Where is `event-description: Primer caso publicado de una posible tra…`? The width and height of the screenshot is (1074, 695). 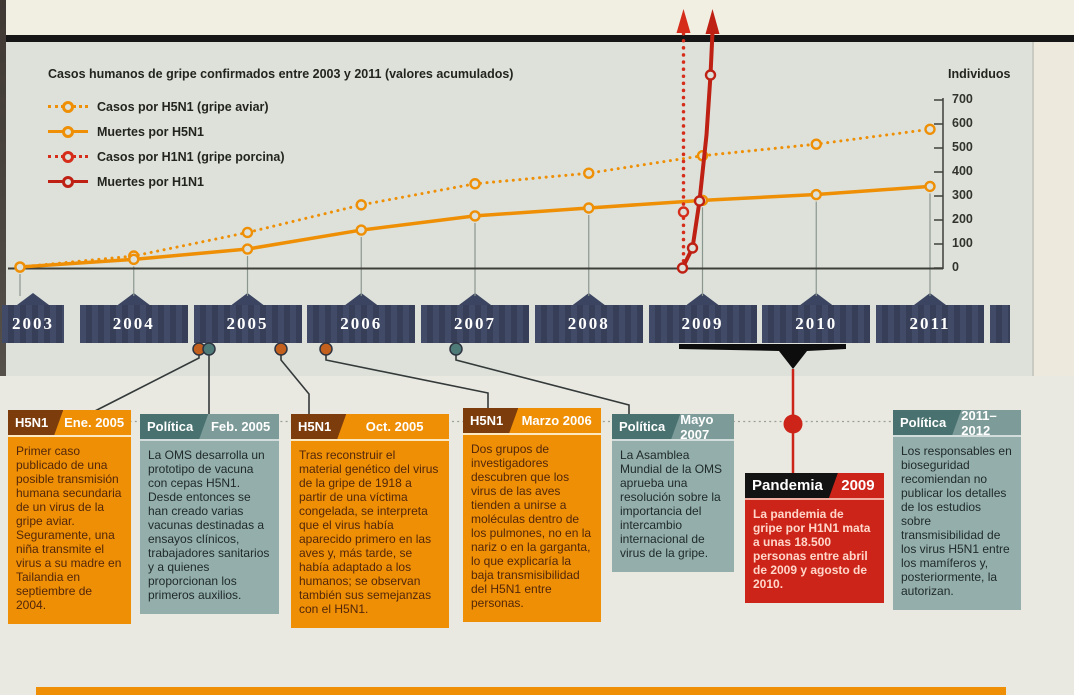
event-description: Primer caso publicado de una posible tra… is located at coordinates (69, 528).